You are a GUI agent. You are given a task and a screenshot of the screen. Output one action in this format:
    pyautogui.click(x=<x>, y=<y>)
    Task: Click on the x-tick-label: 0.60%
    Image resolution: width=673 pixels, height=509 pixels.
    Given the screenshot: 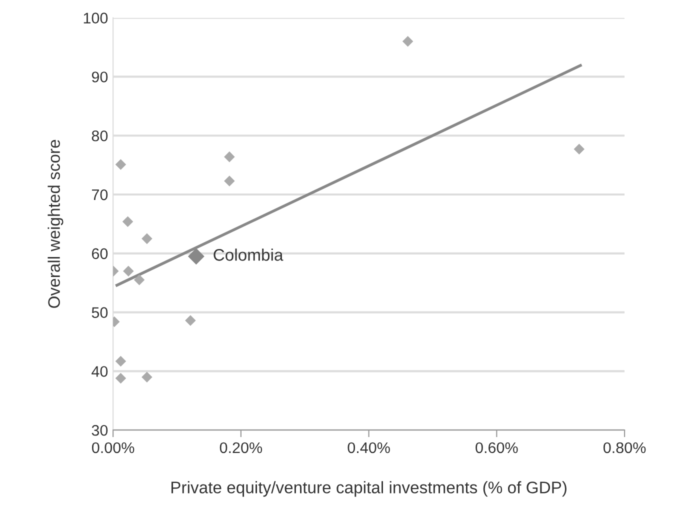 What is the action you would take?
    pyautogui.click(x=497, y=448)
    